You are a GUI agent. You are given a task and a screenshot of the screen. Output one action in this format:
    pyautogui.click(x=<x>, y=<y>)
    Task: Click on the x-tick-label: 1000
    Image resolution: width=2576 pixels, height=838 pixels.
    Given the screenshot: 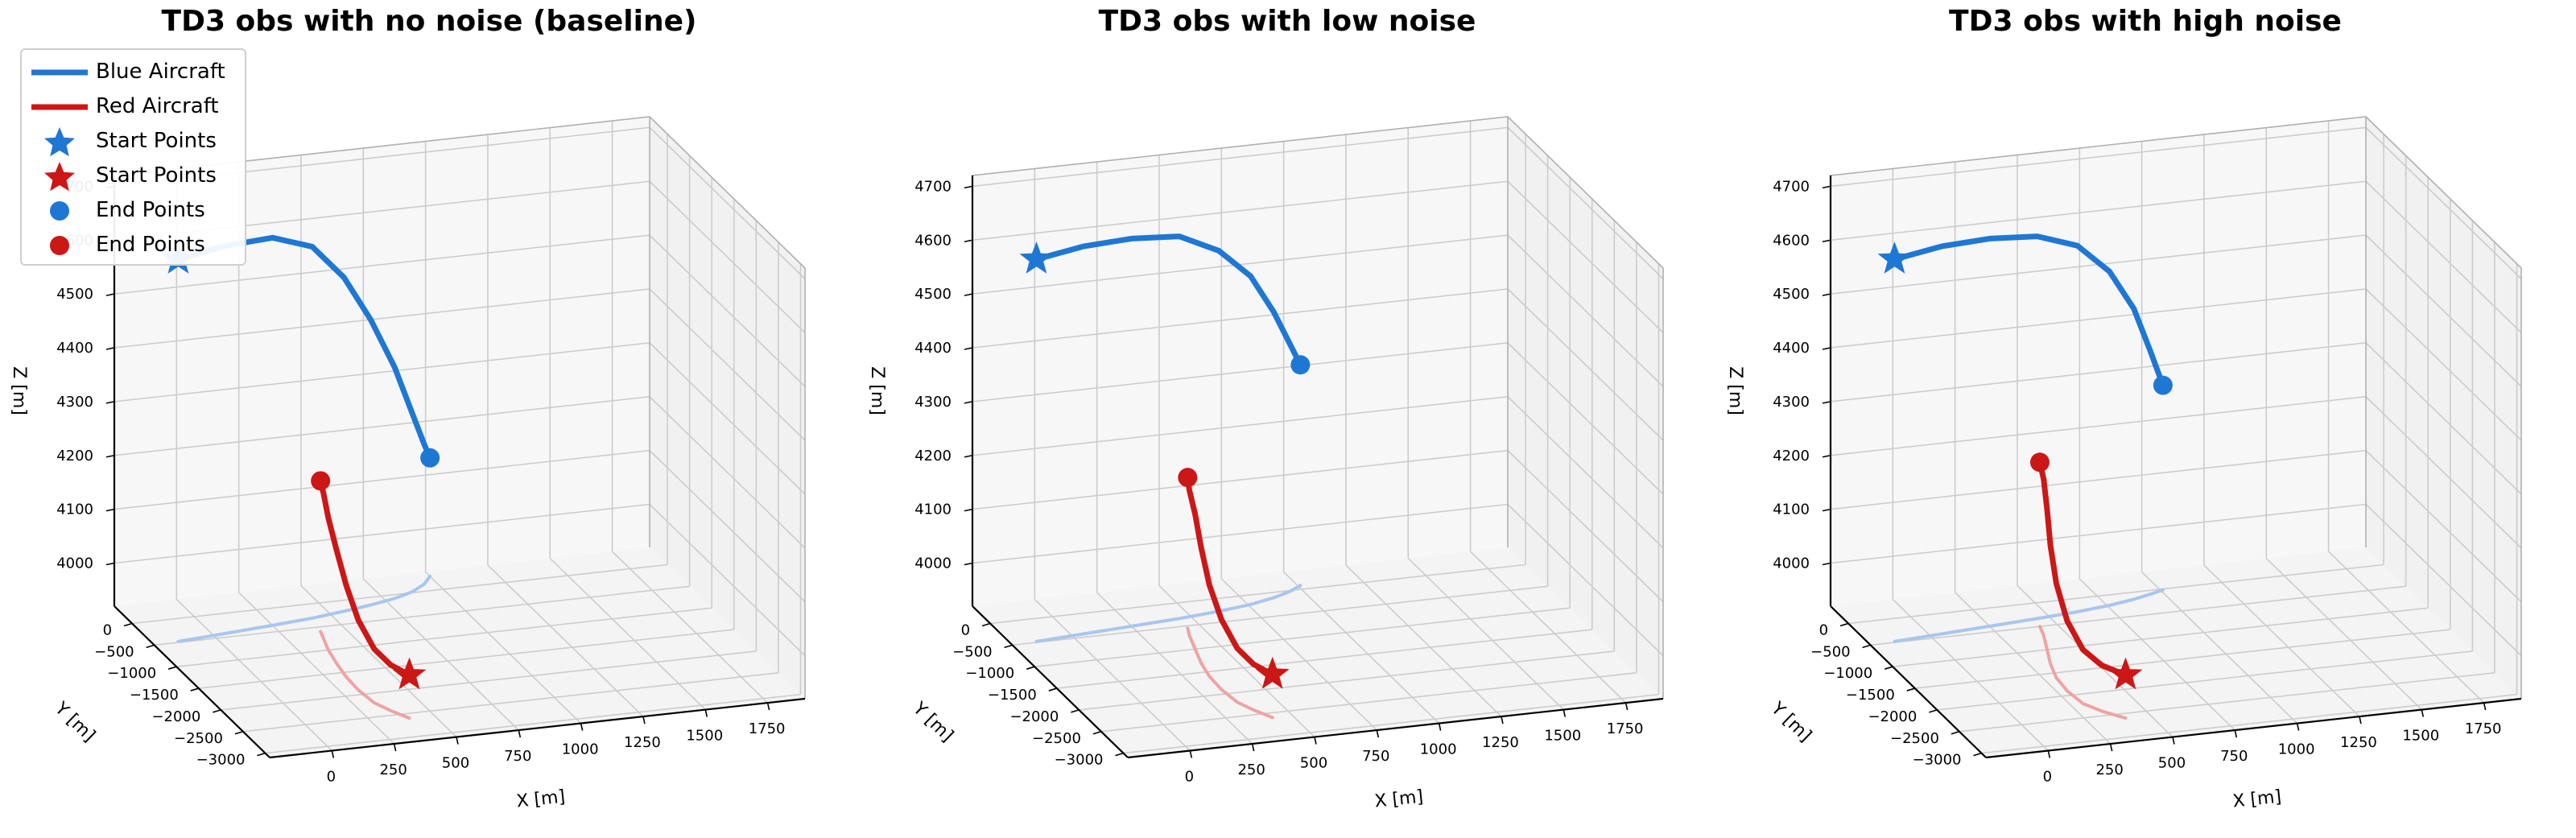 What is the action you would take?
    pyautogui.click(x=580, y=749)
    